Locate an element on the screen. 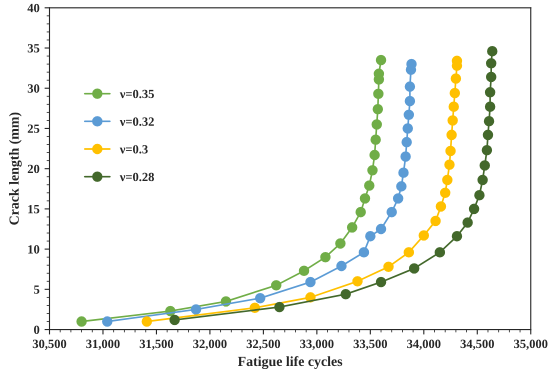  y-tick-label: 40 is located at coordinates (33, 8).